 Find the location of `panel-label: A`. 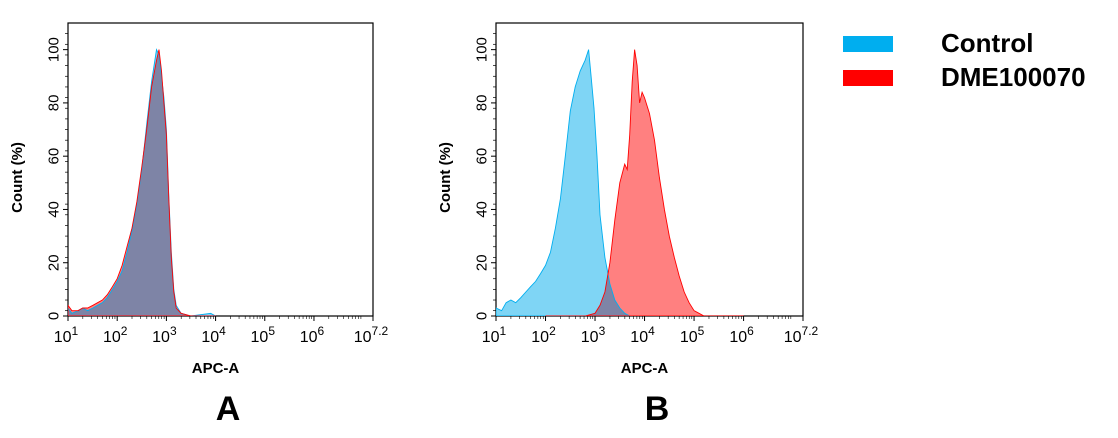

panel-label: A is located at coordinates (228, 409).